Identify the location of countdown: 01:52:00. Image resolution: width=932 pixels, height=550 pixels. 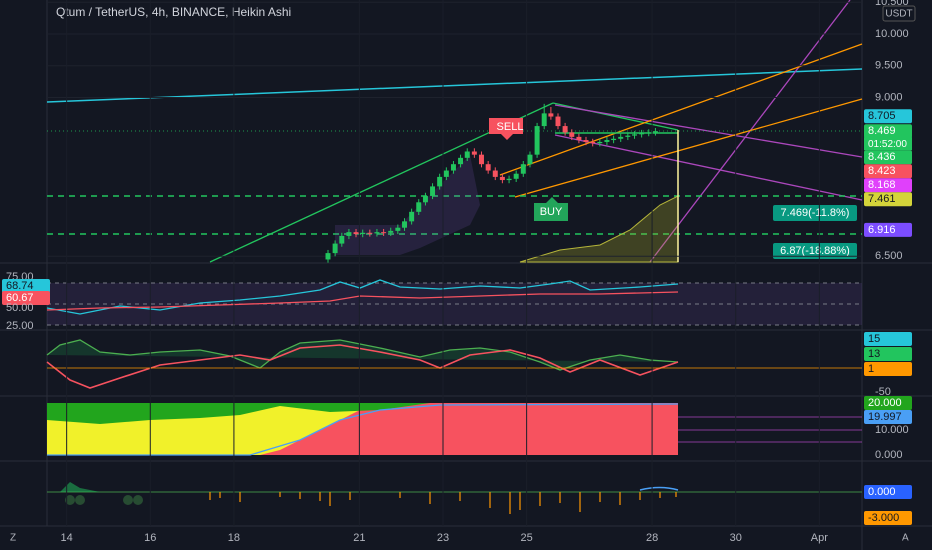
(887, 144).